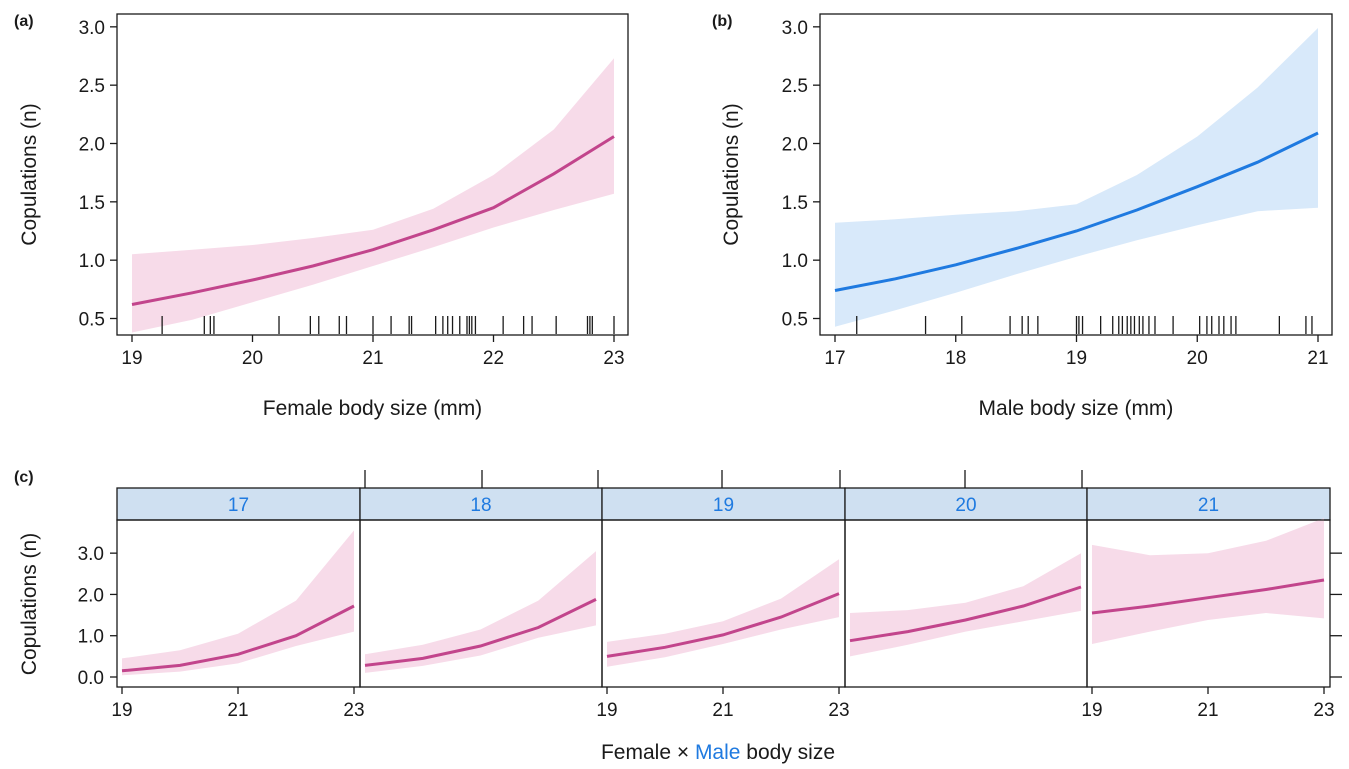 The image size is (1349, 769). I want to click on panel-b-xlabel: Male body size (mm), so click(1076, 408).